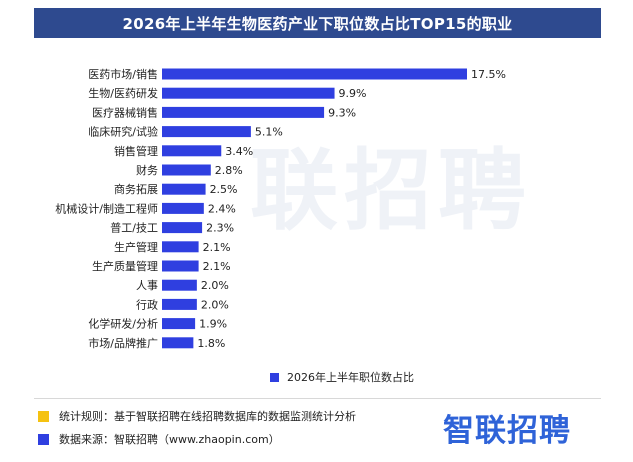  What do you see at coordinates (488, 74) in the screenshot?
I see `value-label: 17.5%` at bounding box center [488, 74].